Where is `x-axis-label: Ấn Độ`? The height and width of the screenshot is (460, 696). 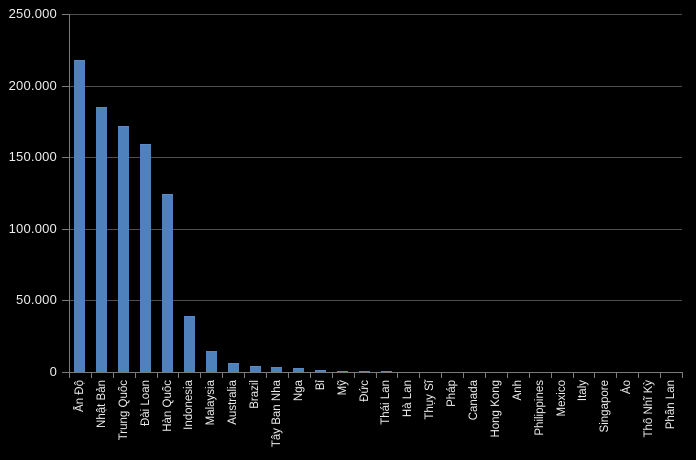 x-axis-label: Ấn Độ is located at coordinates (79, 396).